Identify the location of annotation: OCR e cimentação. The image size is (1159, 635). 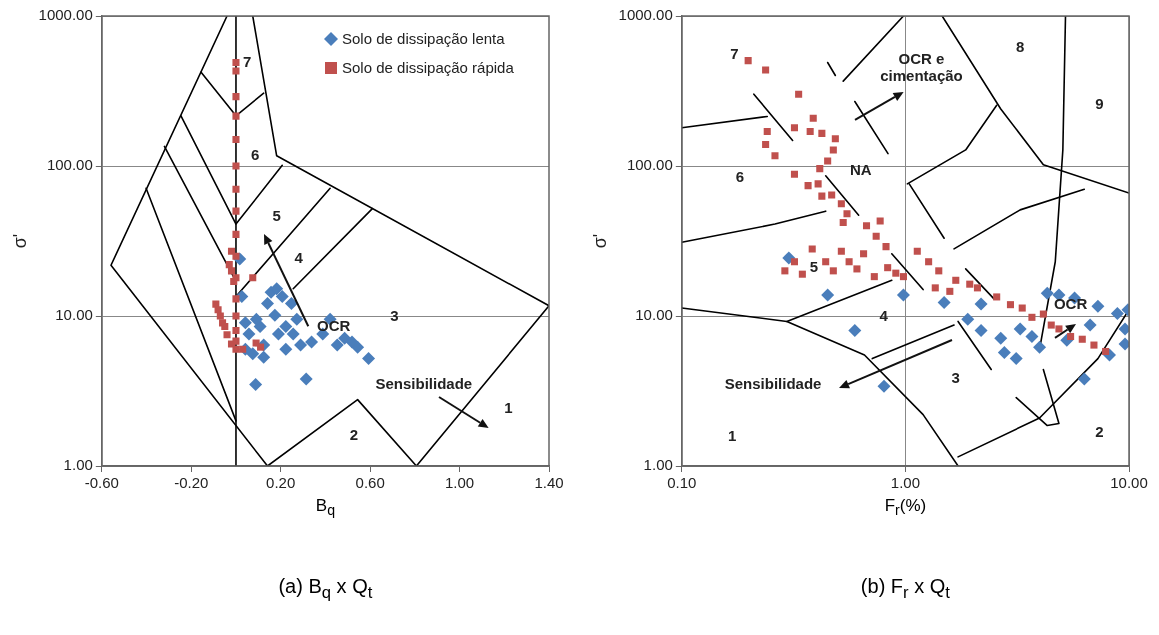
(921, 66).